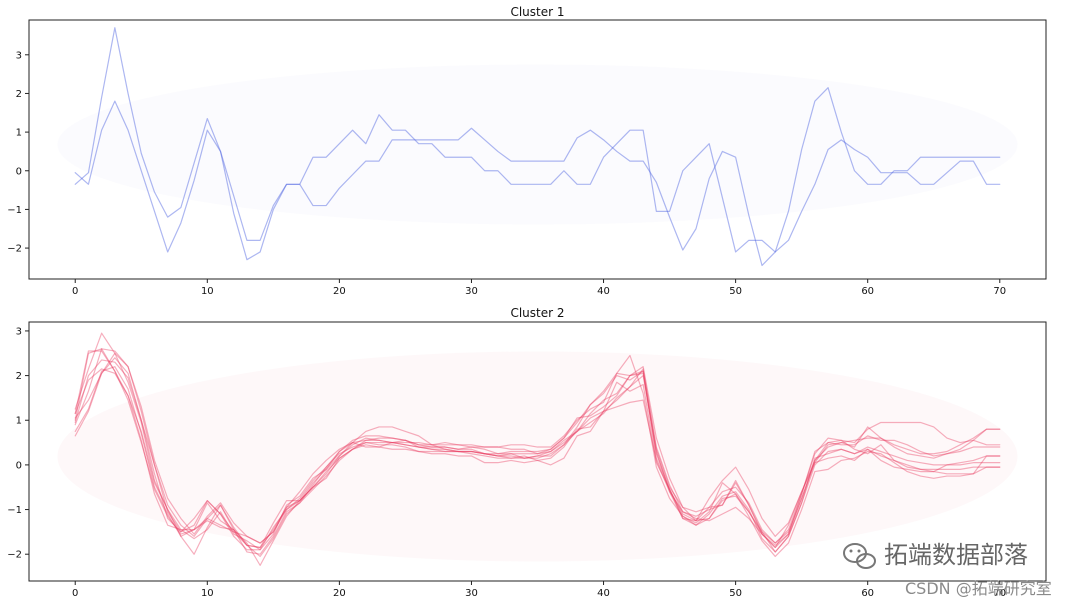 The height and width of the screenshot is (604, 1080). I want to click on watermark: 拓端数据部落 CSDN @拓端研究室, so click(947, 569).